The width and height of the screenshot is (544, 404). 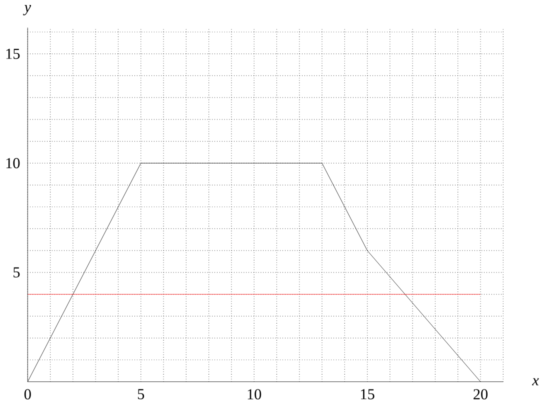 What do you see at coordinates (27, 394) in the screenshot?
I see `x-tick-label: 0` at bounding box center [27, 394].